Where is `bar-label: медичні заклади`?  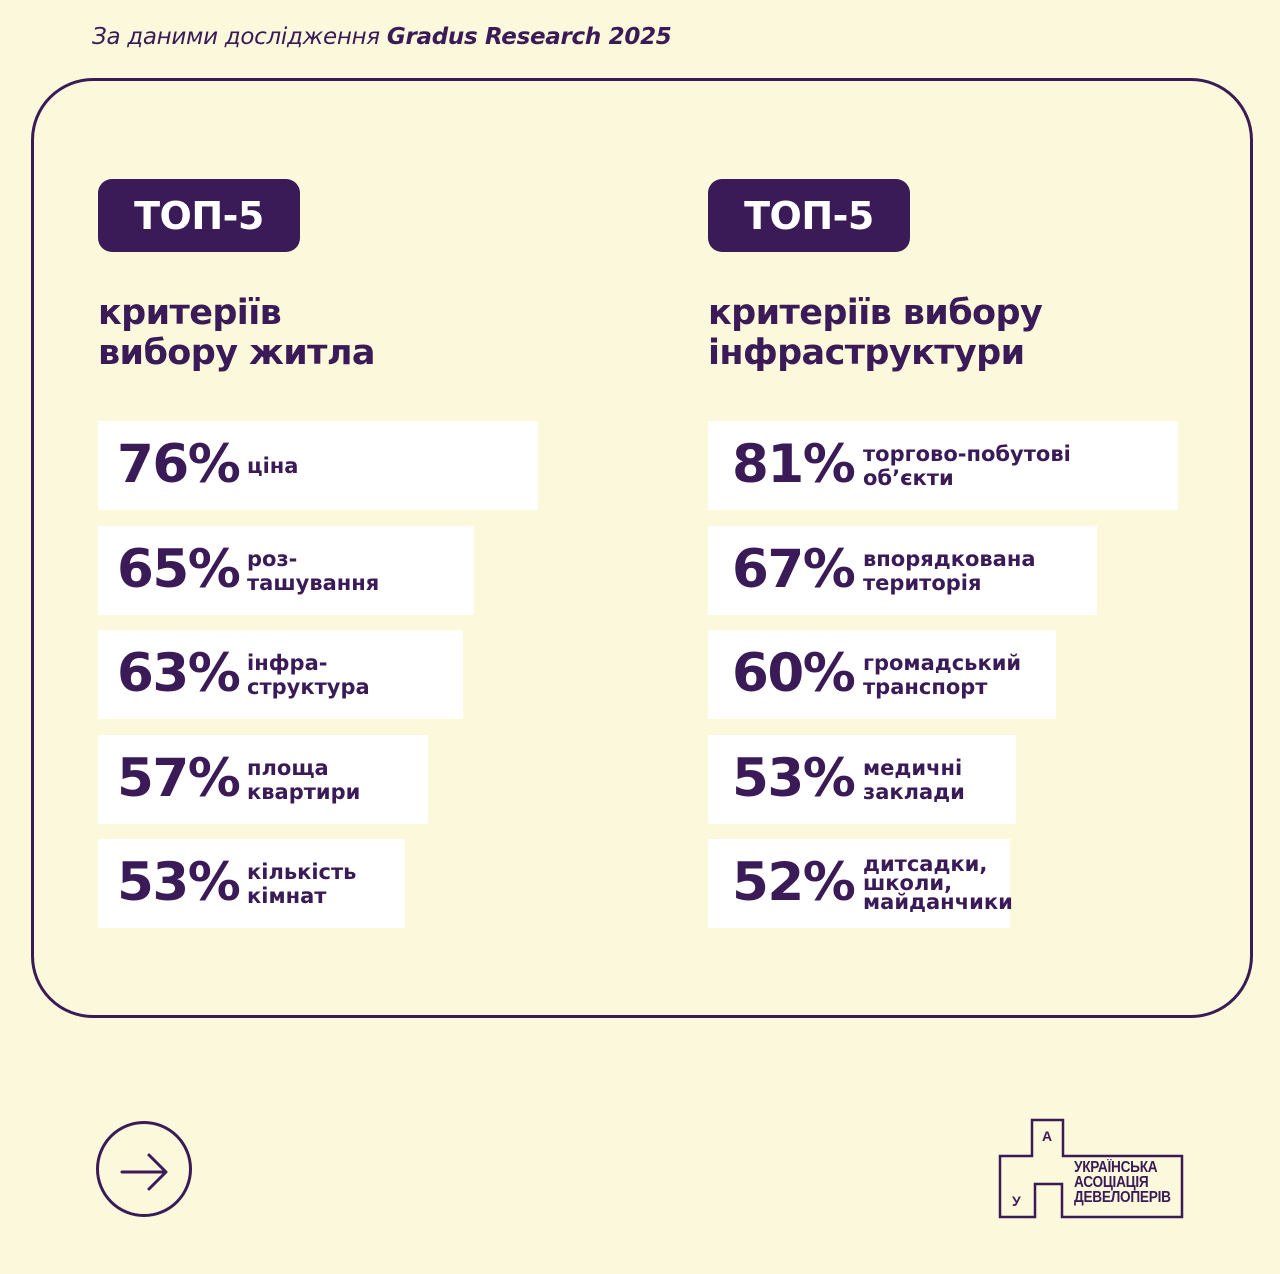
bar-label: медичні заклади is located at coordinates (914, 780).